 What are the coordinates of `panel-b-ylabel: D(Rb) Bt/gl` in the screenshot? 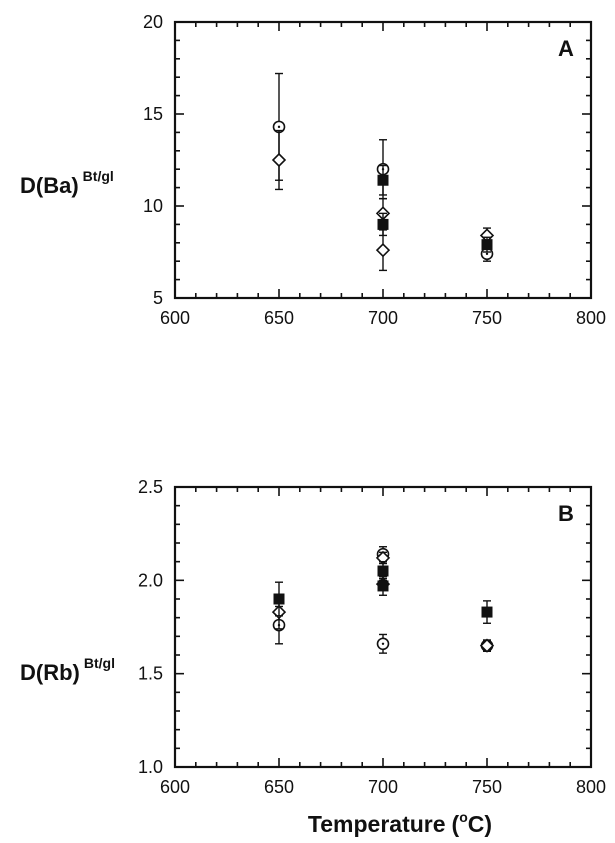 It's located at (67, 670).